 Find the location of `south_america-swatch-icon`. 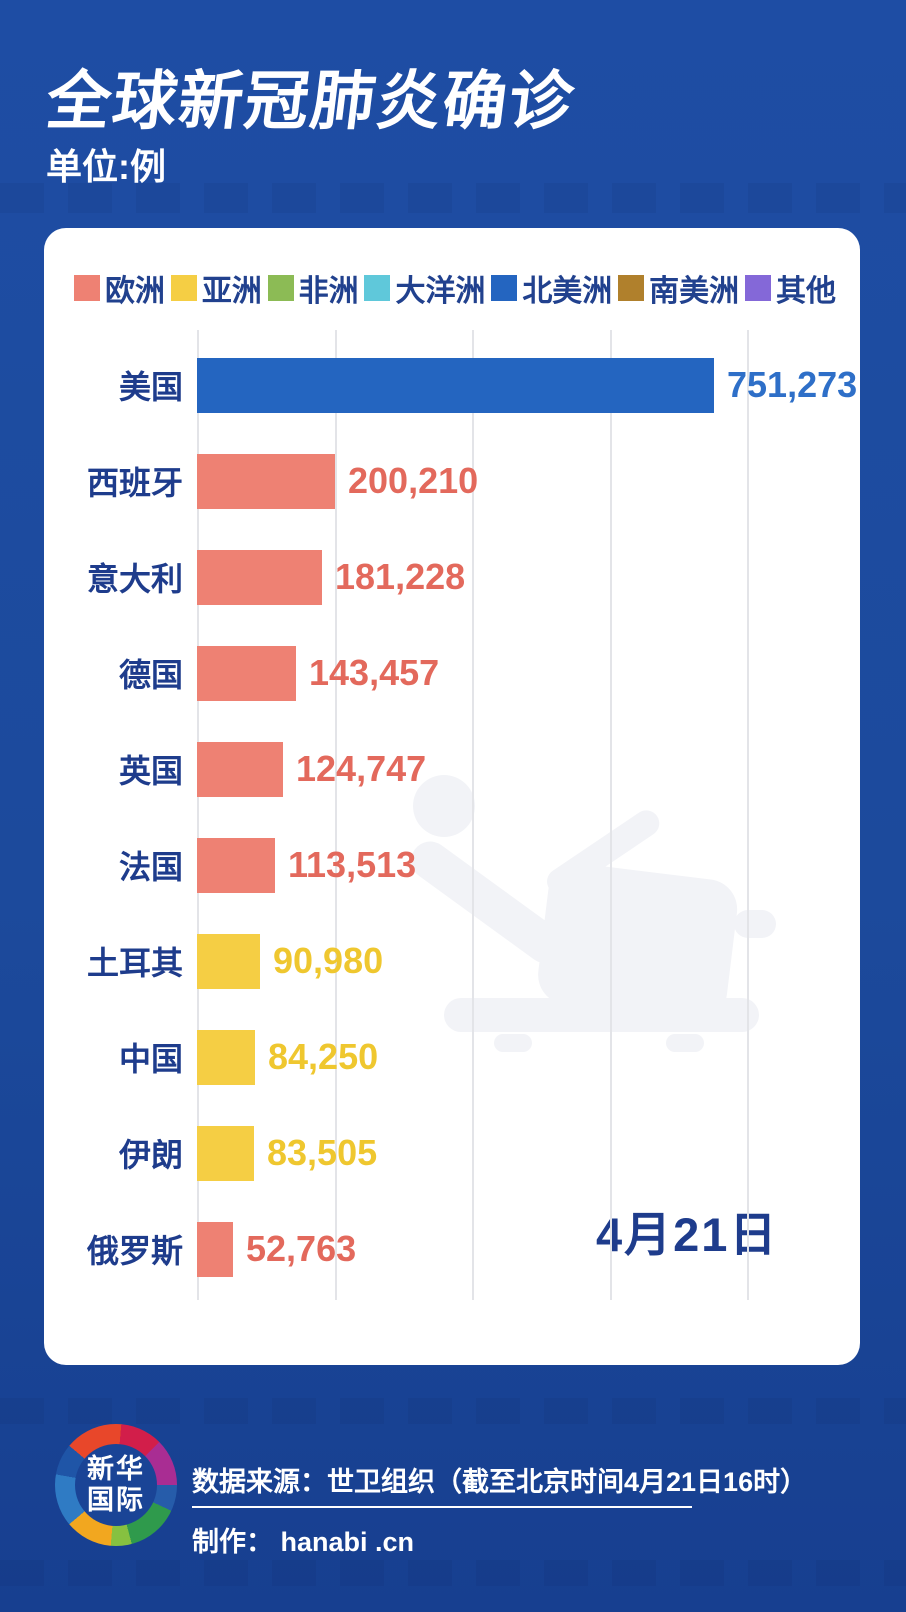

south_america-swatch-icon is located at coordinates (631, 288).